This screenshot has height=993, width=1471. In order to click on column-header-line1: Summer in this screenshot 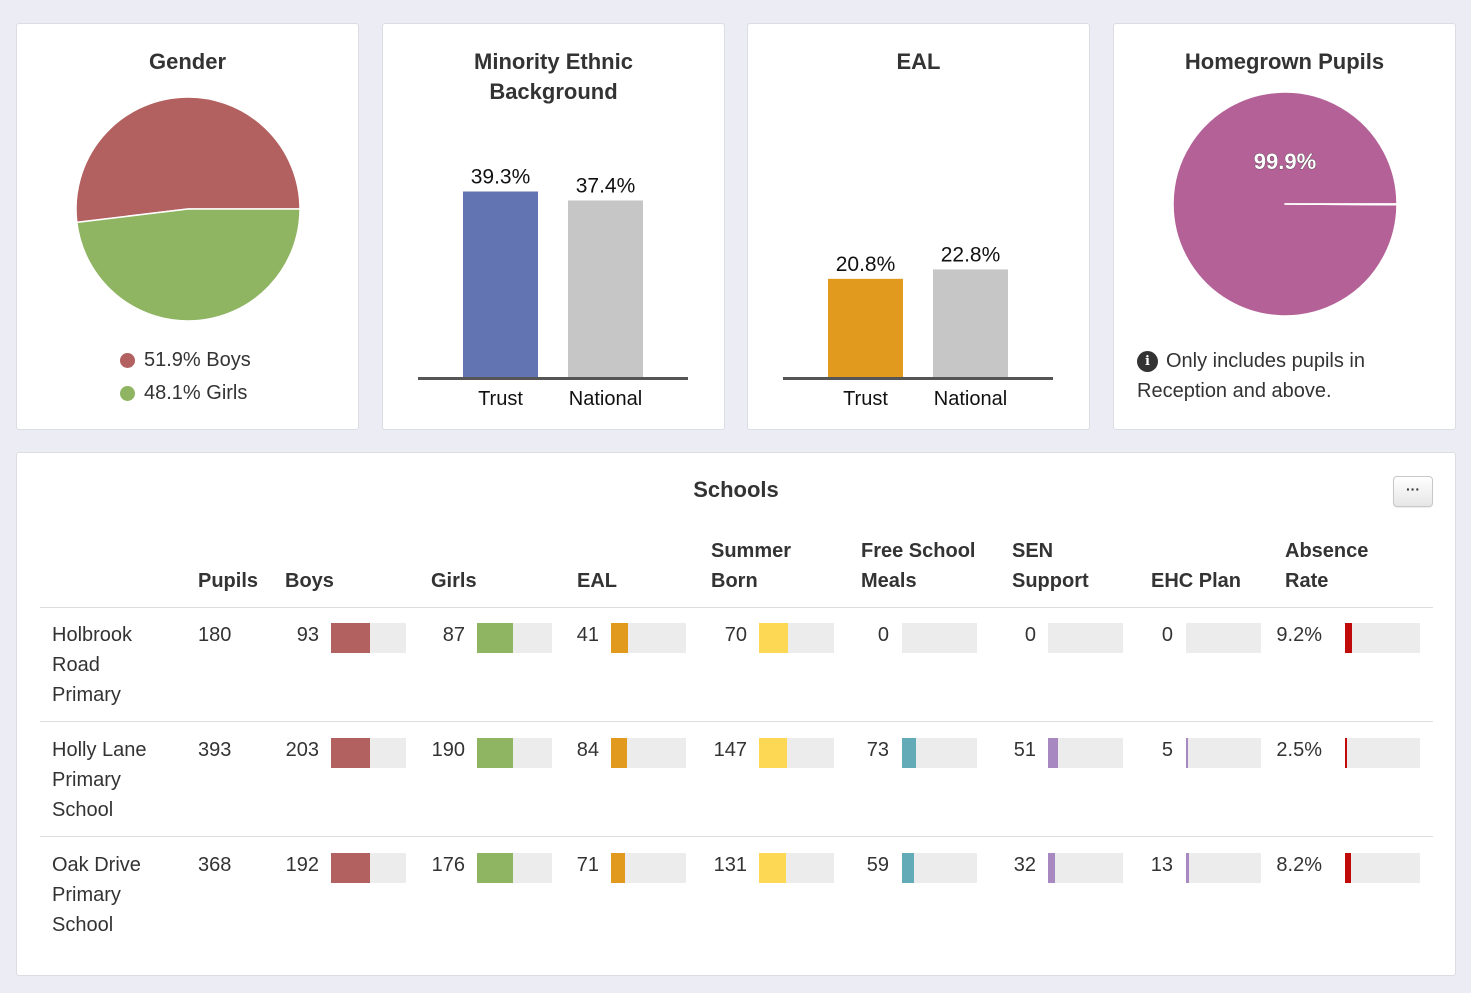, I will do `click(751, 551)`.